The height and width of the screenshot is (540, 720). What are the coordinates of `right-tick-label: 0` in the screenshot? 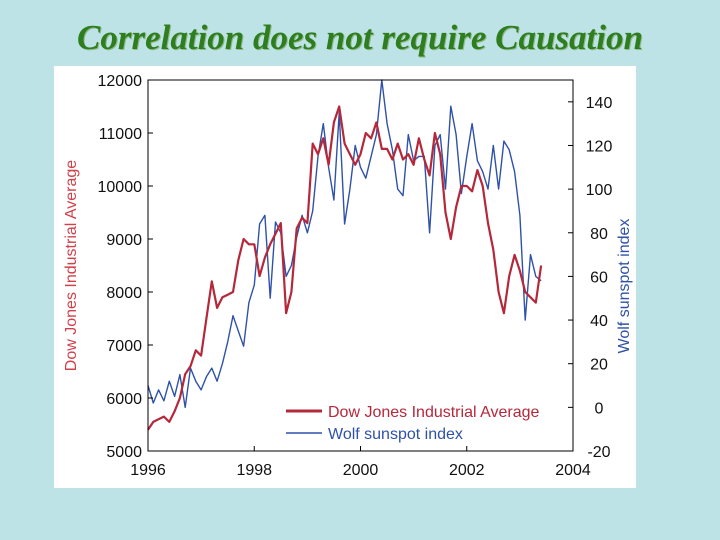 It's located at (599, 408).